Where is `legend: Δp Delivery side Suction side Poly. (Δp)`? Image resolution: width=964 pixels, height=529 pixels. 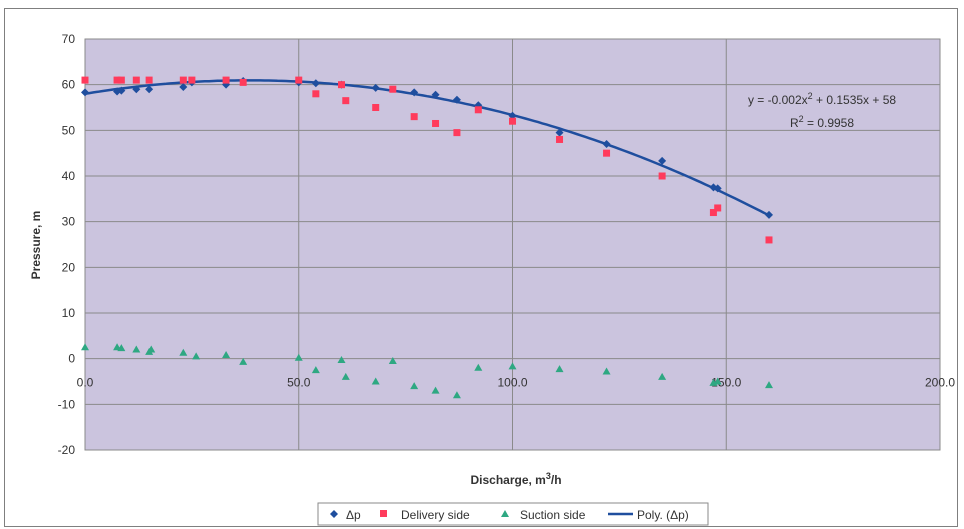 legend: Δp Delivery side Suction side Poly. (Δp) is located at coordinates (513, 514).